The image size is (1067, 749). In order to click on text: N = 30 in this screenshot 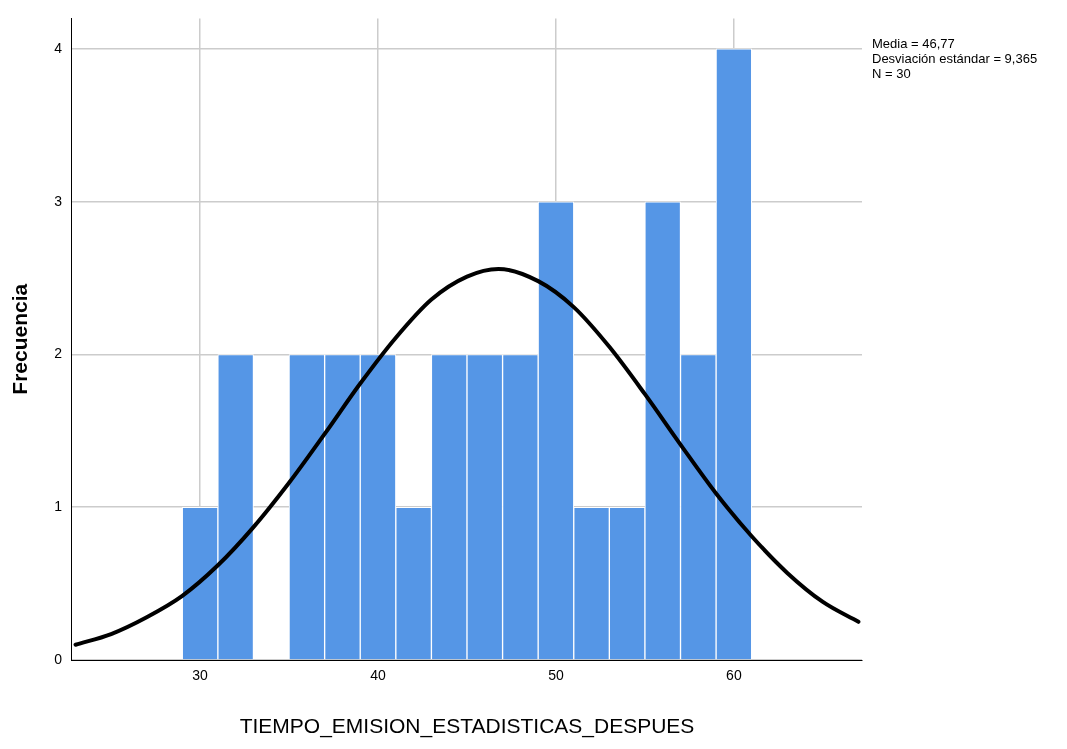, I will do `click(891, 74)`.